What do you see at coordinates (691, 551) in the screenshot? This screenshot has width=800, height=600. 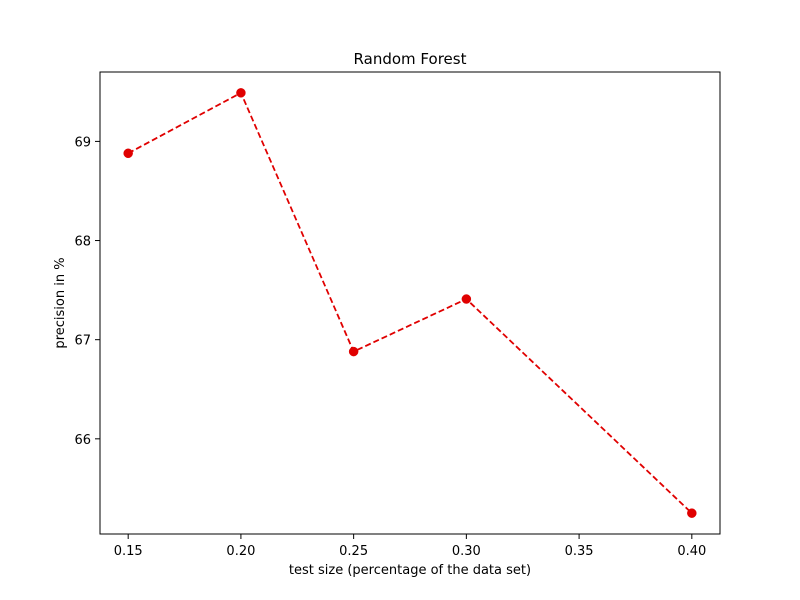 I see `x-tick-label: 0.40` at bounding box center [691, 551].